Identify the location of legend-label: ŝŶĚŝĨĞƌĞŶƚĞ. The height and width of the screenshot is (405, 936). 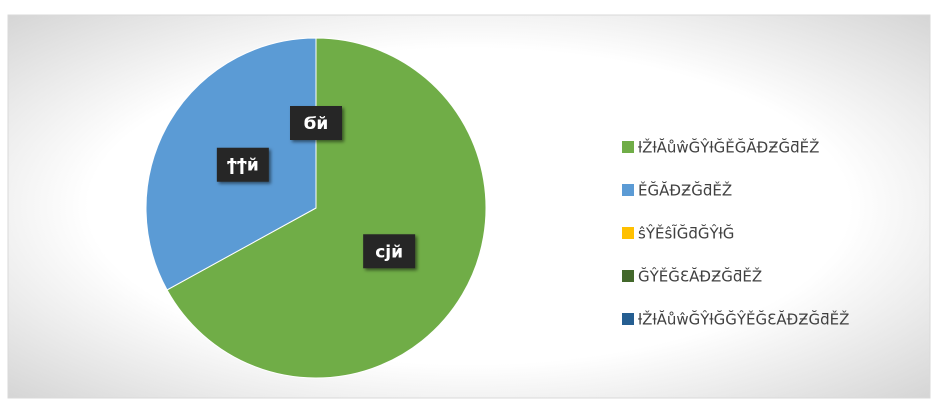
(686, 233).